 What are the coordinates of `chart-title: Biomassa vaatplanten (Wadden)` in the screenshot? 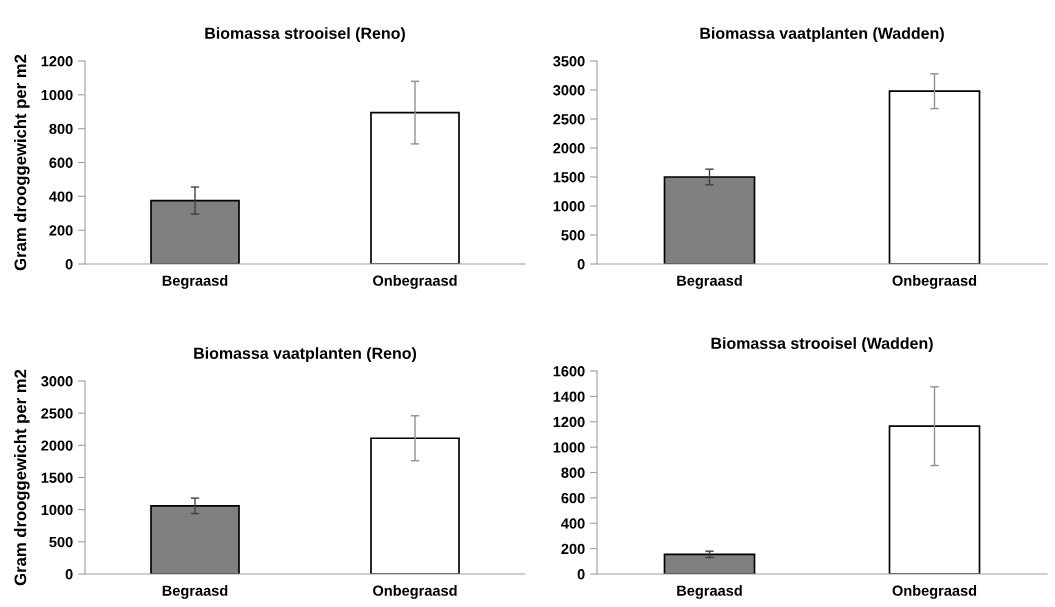 It's located at (822, 35).